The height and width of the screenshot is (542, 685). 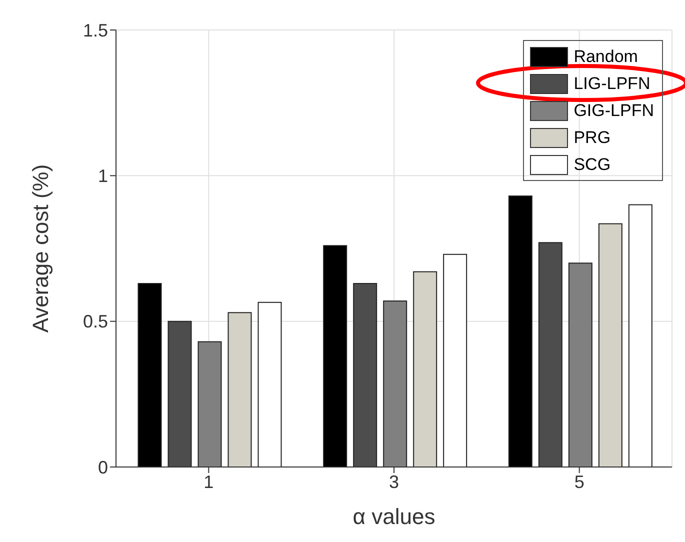 I want to click on legend-label: GIG-LPFN, so click(x=614, y=110).